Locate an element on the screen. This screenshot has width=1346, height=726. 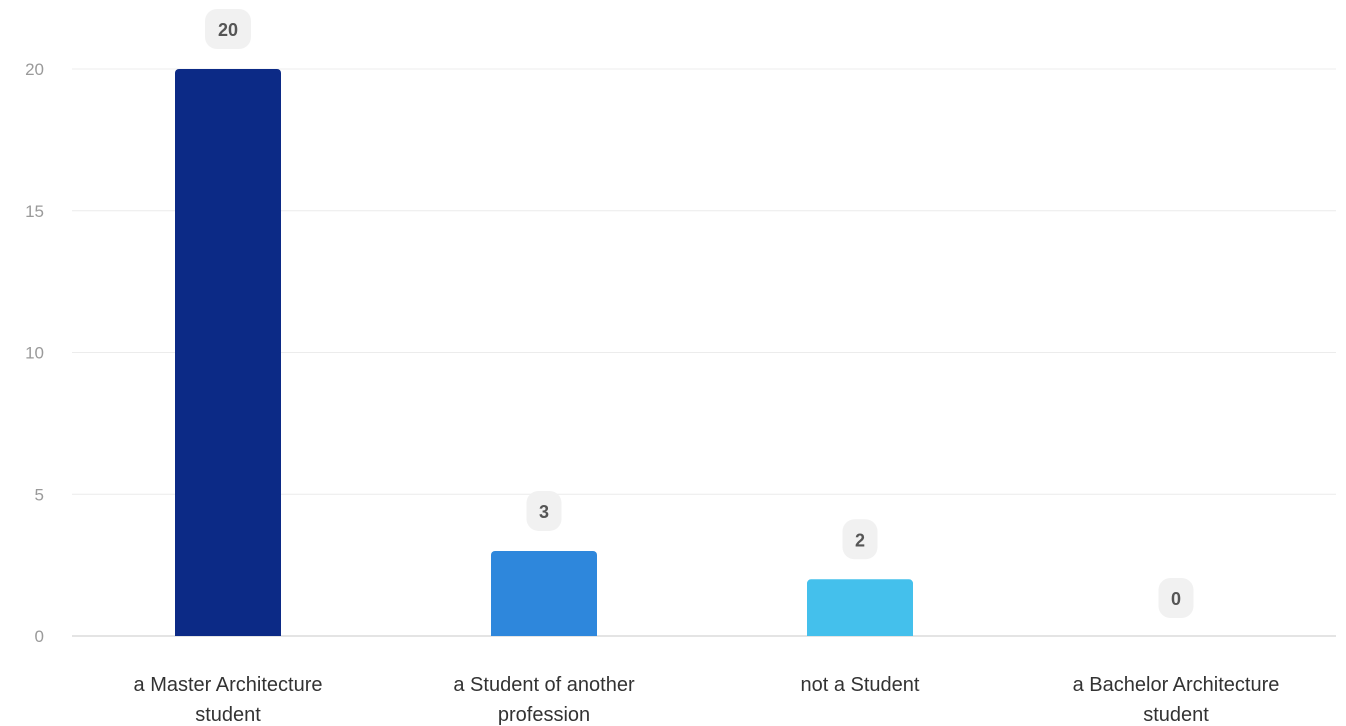
data-label: 3 is located at coordinates (544, 512).